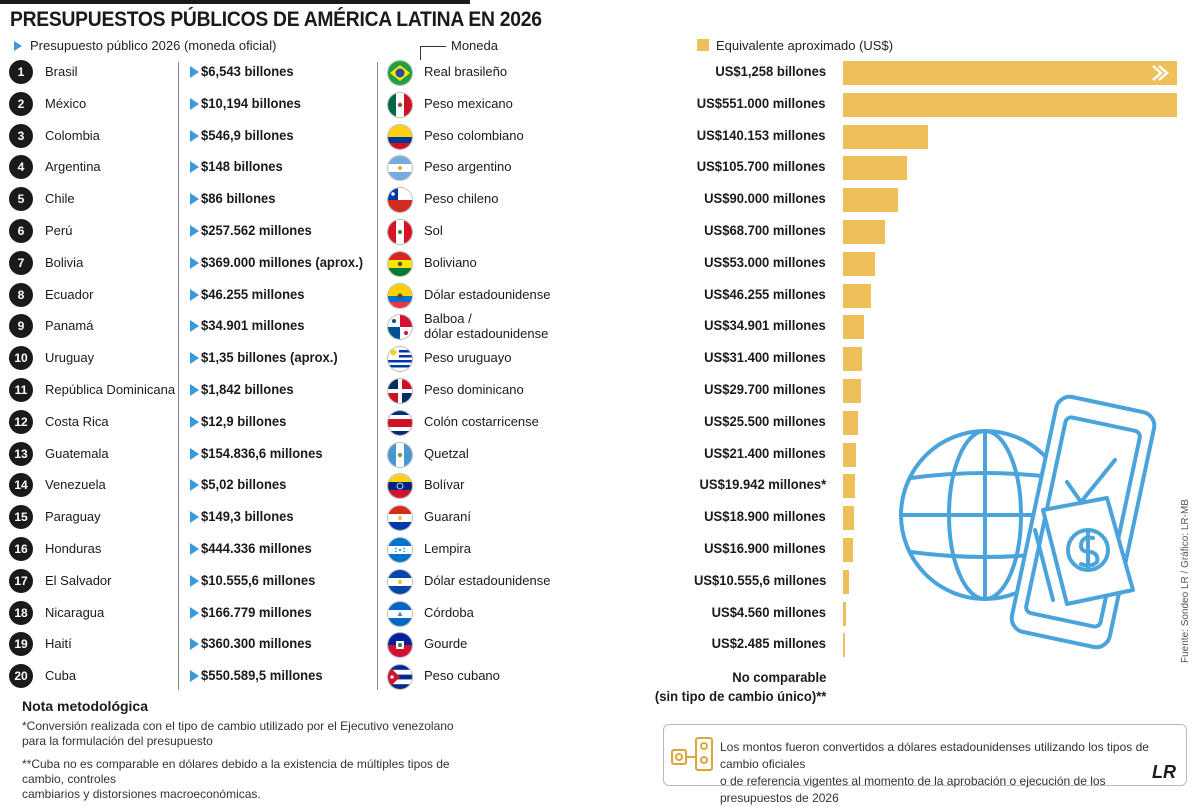 The image size is (1200, 807). Describe the element at coordinates (474, 135) in the screenshot. I see `currency-name: Peso colombiano` at that location.